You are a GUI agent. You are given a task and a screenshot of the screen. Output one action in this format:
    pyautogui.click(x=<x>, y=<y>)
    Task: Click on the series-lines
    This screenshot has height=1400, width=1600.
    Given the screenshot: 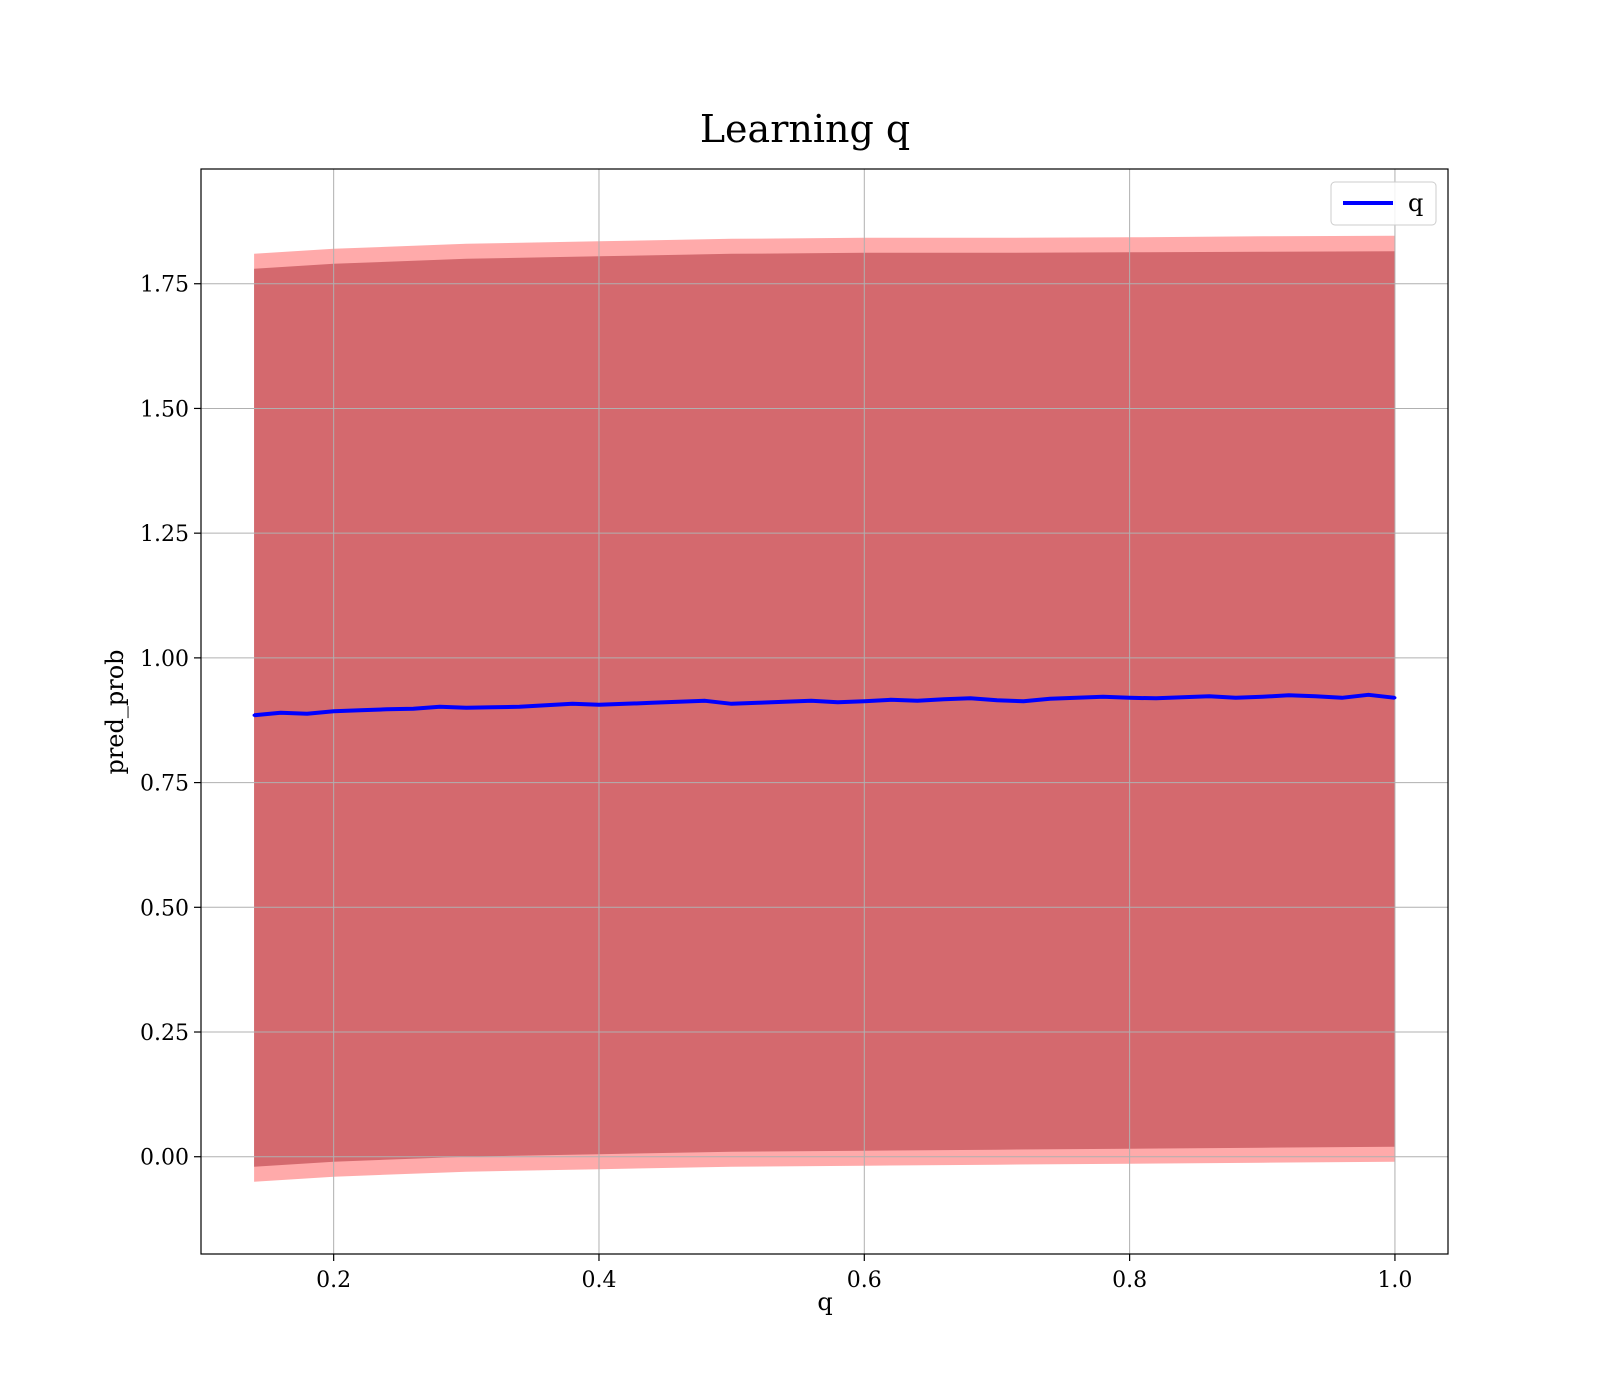 What is the action you would take?
    pyautogui.click(x=824, y=705)
    